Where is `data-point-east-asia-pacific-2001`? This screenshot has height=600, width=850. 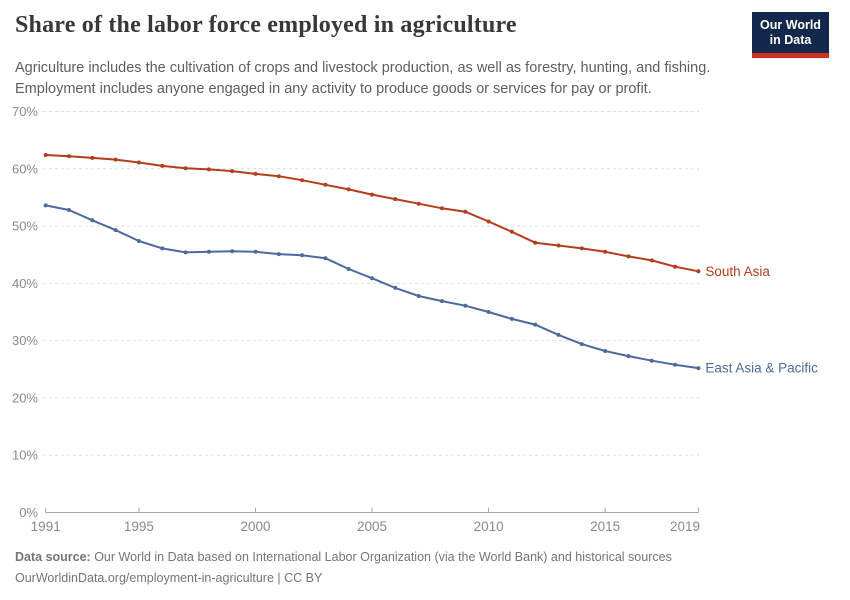 data-point-east-asia-pacific-2001 is located at coordinates (278, 254).